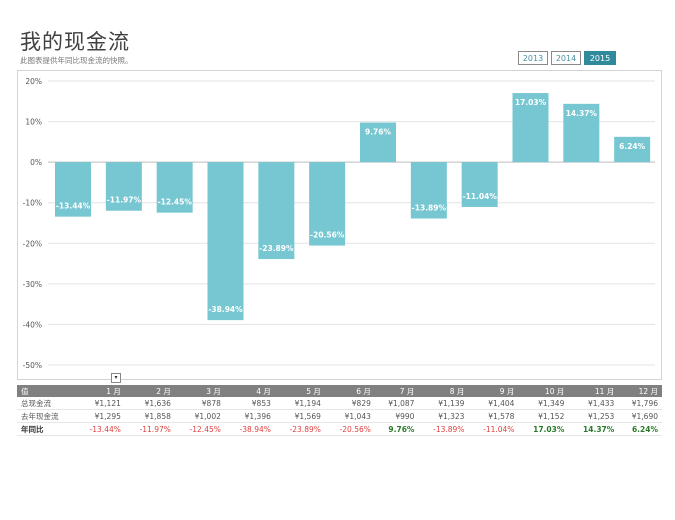 This screenshot has height=520, width=675. Describe the element at coordinates (443, 416) in the screenshot. I see `table-cell: ¥1,323` at that location.